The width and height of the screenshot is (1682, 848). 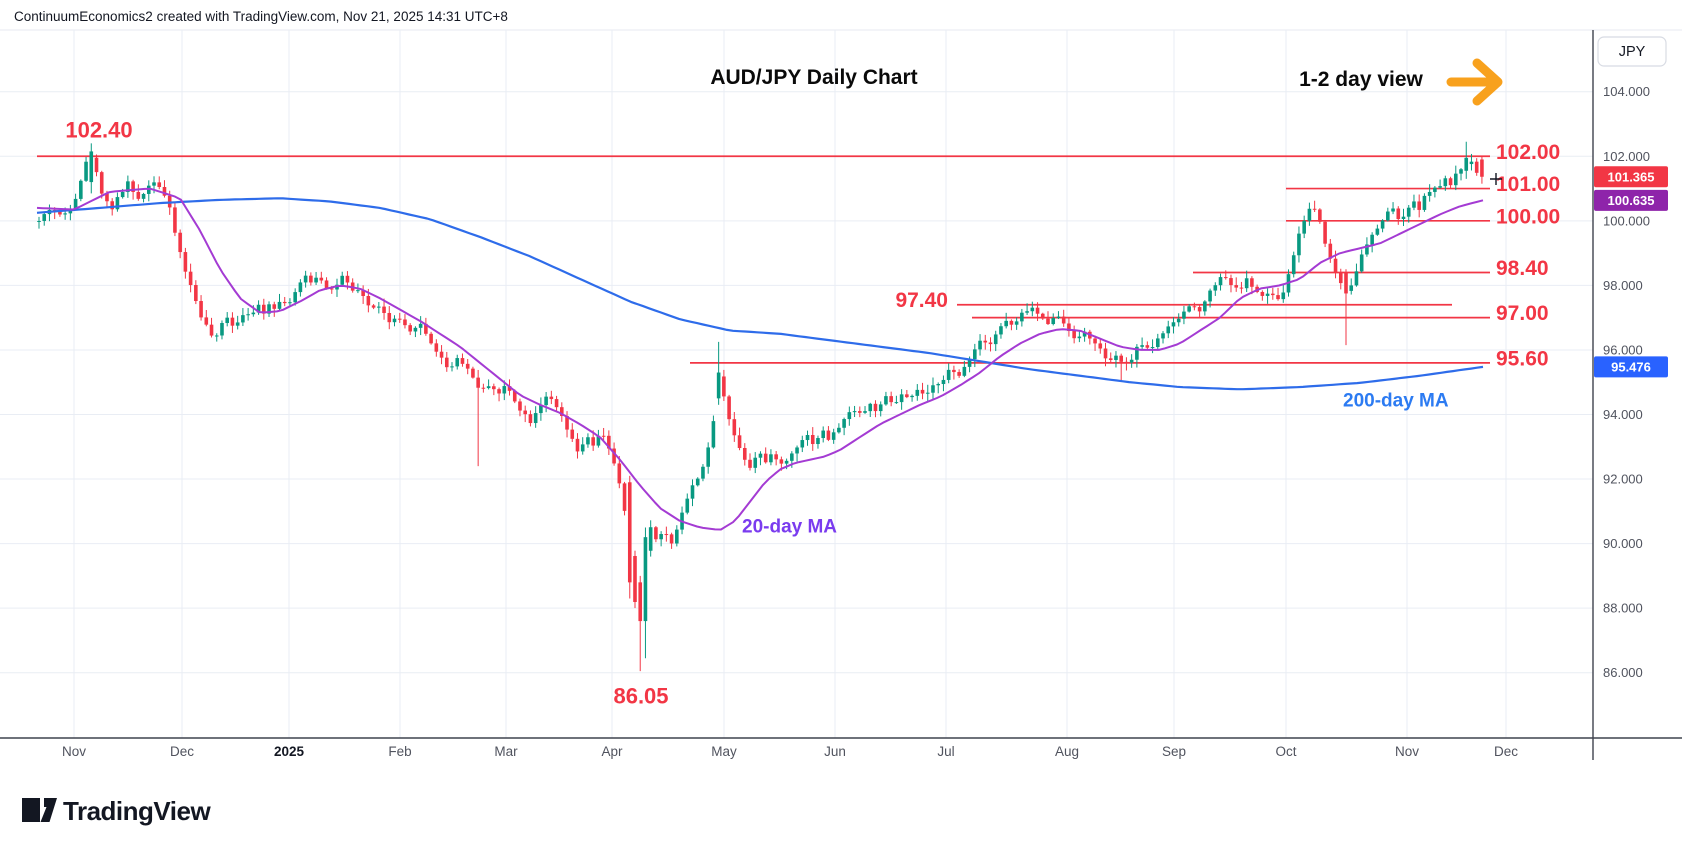 I want to click on support-resistance-label: 100.00, so click(x=1528, y=216).